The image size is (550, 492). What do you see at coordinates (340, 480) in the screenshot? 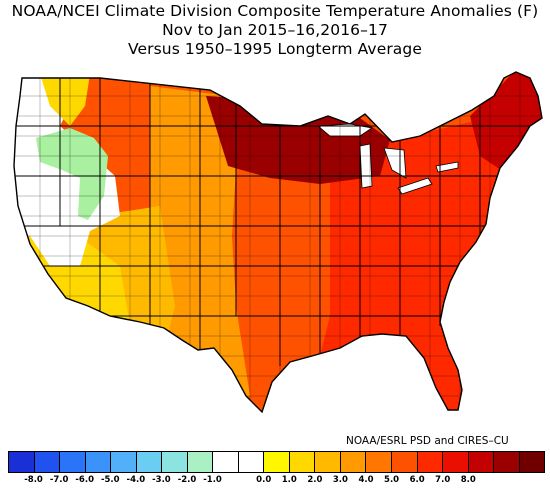
I see `colorbar-tick-label: 3.0` at bounding box center [340, 480].